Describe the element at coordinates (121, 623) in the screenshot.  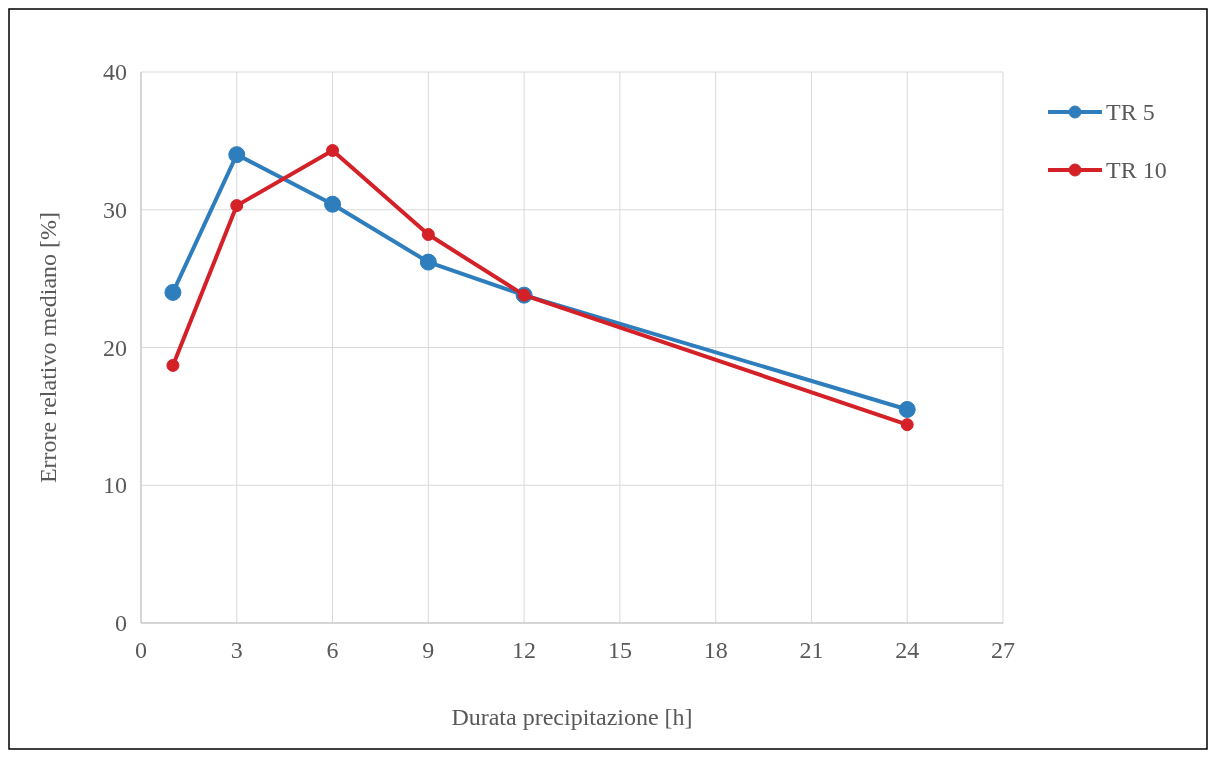
I see `y-tick-label: 0` at that location.